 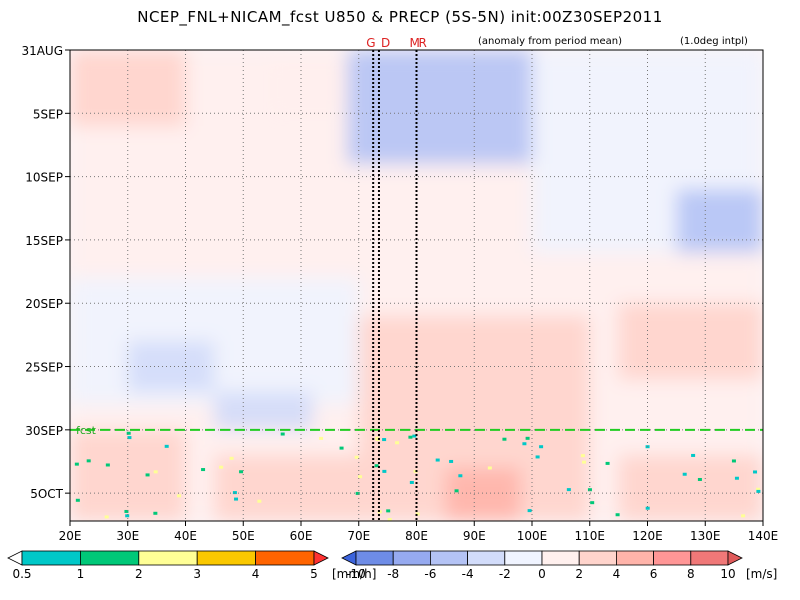 I want to click on x-tick-label: 90E, so click(x=474, y=536).